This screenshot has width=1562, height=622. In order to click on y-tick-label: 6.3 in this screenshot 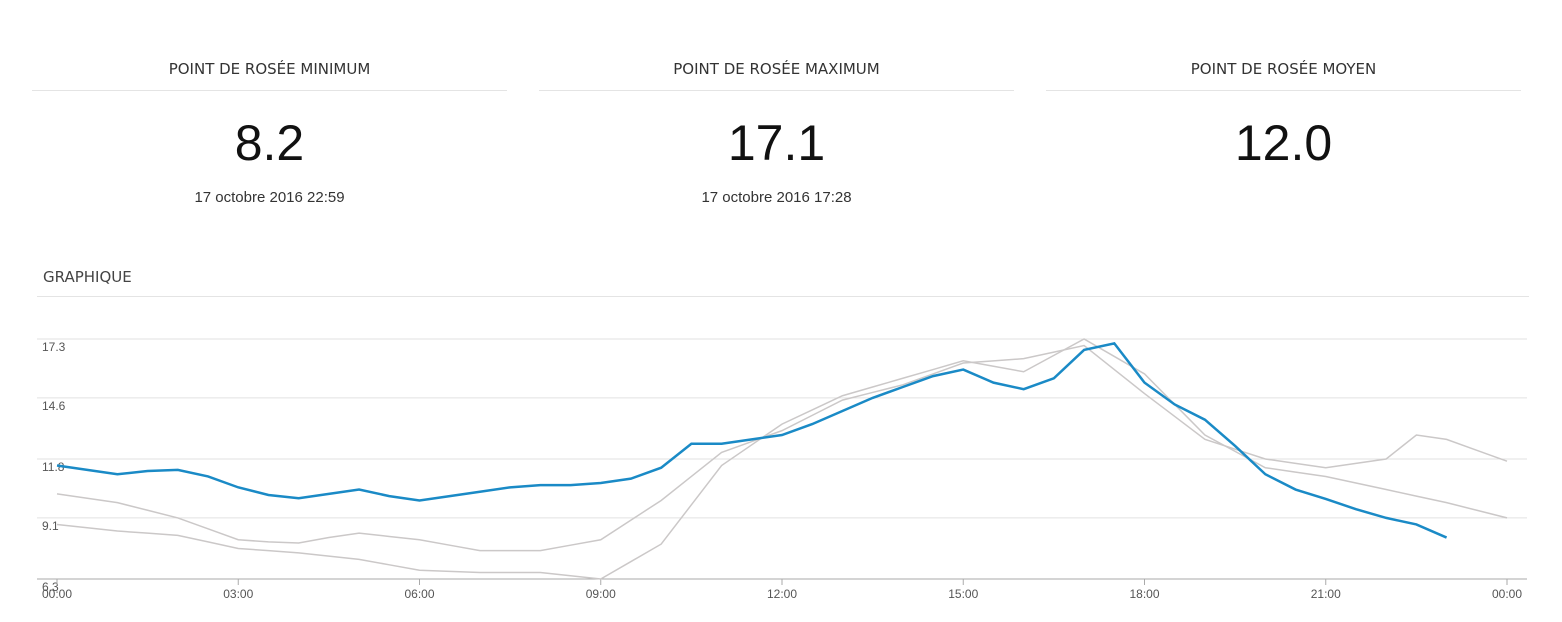, I will do `click(50, 587)`.